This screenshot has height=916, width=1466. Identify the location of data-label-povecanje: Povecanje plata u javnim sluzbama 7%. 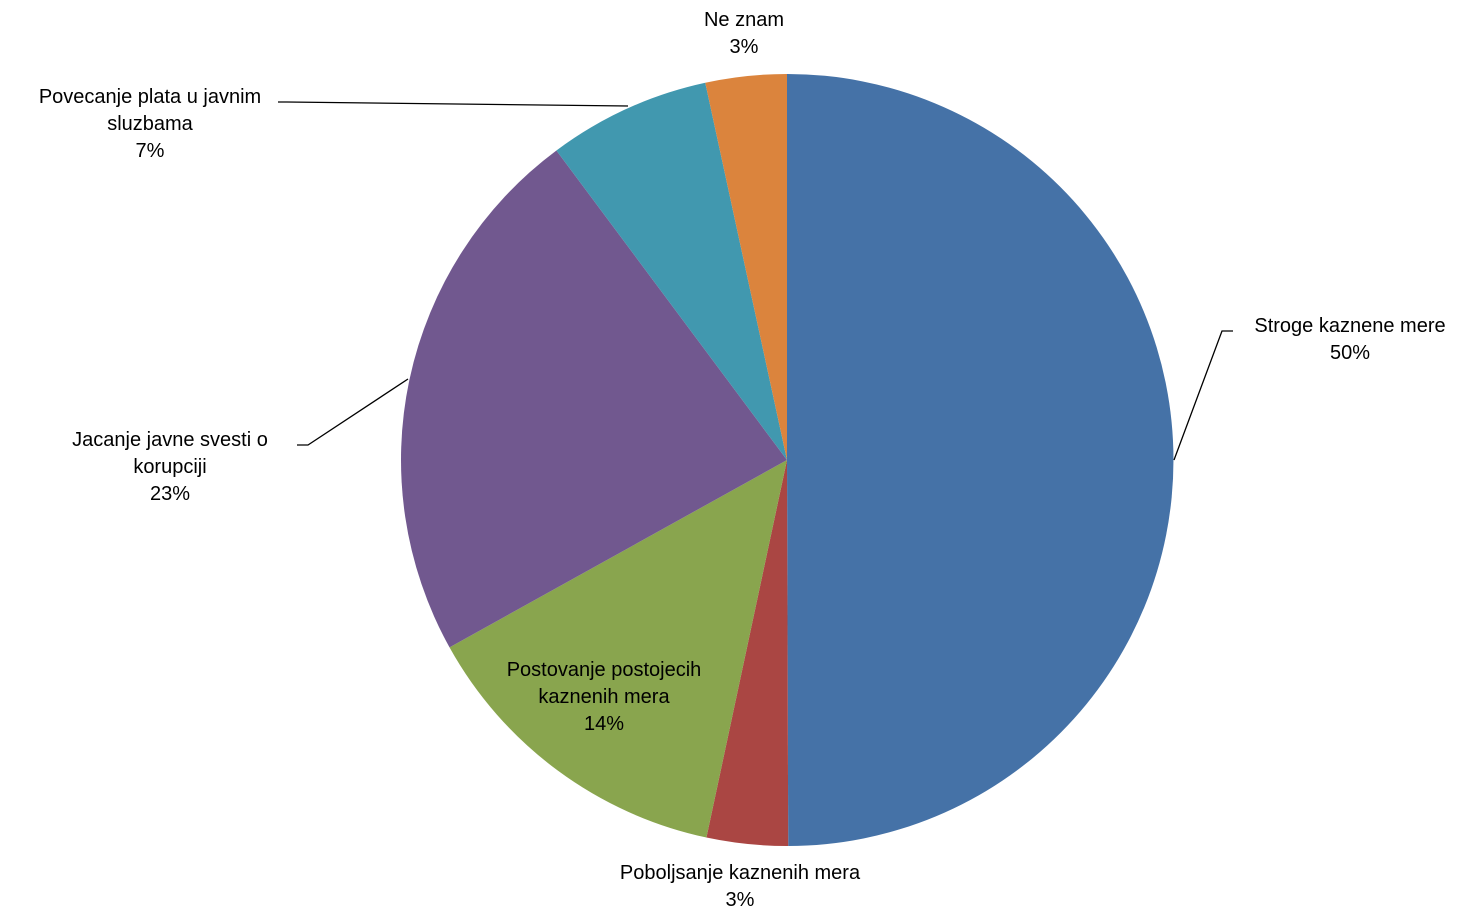
(150, 124).